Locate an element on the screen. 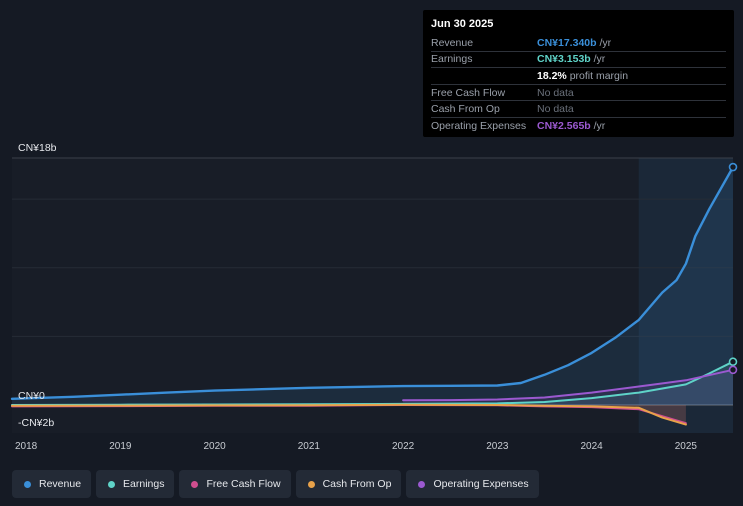 The height and width of the screenshot is (506, 743). tooltip-row: Operating Expenses CN¥2.565b /yr is located at coordinates (578, 125).